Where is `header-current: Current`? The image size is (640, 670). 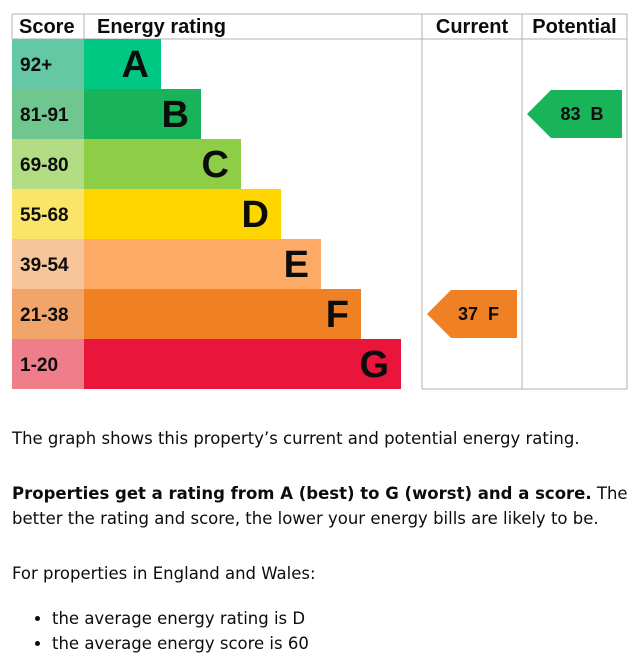
header-current: Current is located at coordinates (472, 27).